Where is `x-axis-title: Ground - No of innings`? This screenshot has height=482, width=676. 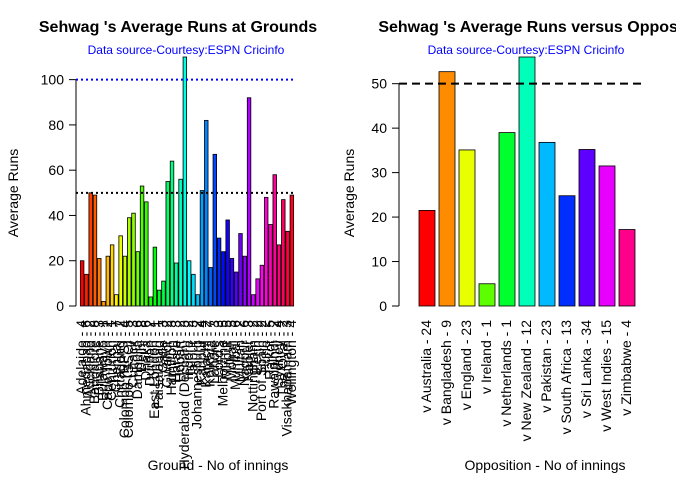 x-axis-title: Ground - No of innings is located at coordinates (218, 465).